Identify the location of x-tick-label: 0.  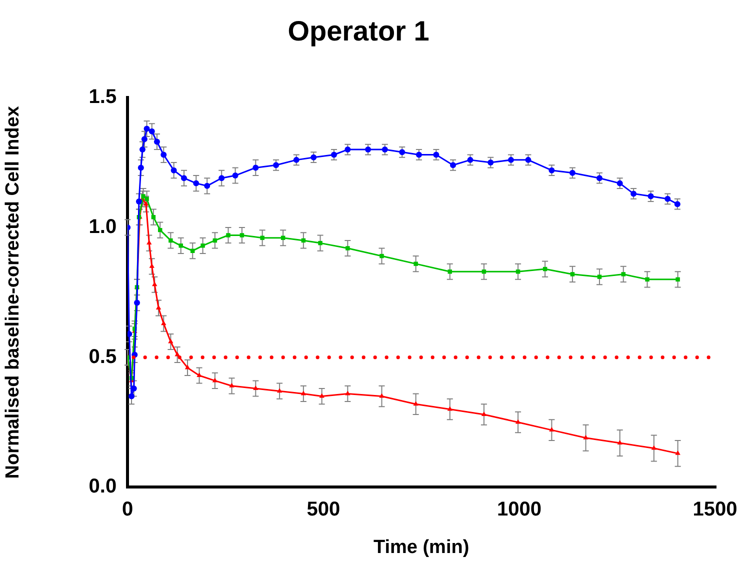
(128, 509).